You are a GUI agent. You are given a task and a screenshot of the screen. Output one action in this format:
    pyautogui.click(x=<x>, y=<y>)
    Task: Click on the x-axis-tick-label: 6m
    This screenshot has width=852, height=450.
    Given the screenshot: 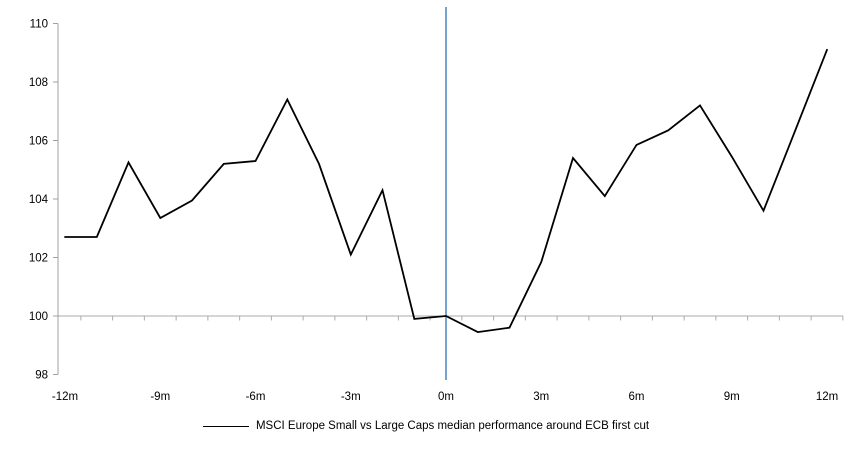 What is the action you would take?
    pyautogui.click(x=637, y=397)
    